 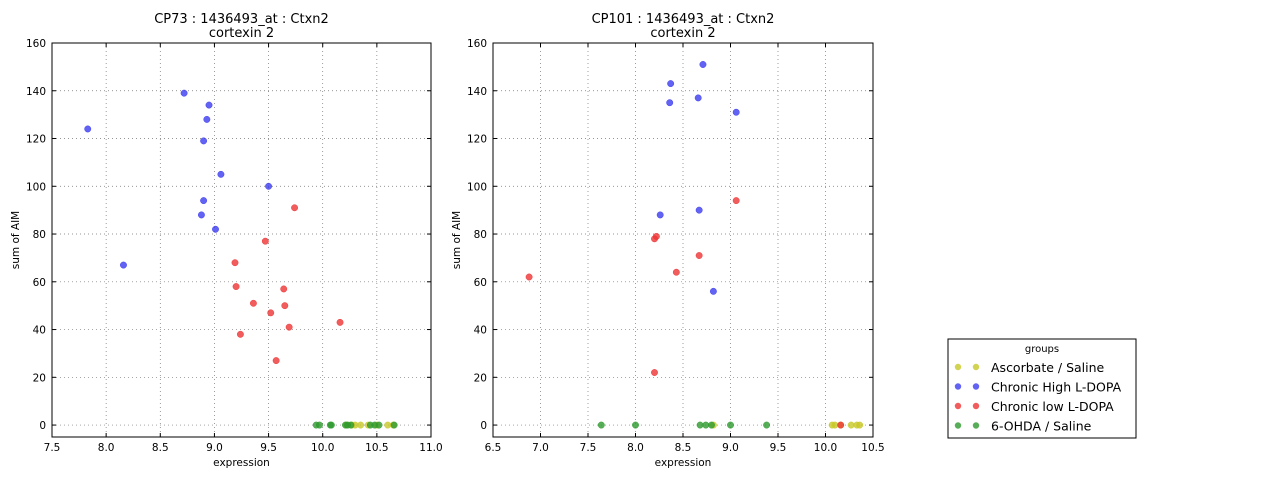 I want to click on x-tick-label: 8.5, so click(x=160, y=448).